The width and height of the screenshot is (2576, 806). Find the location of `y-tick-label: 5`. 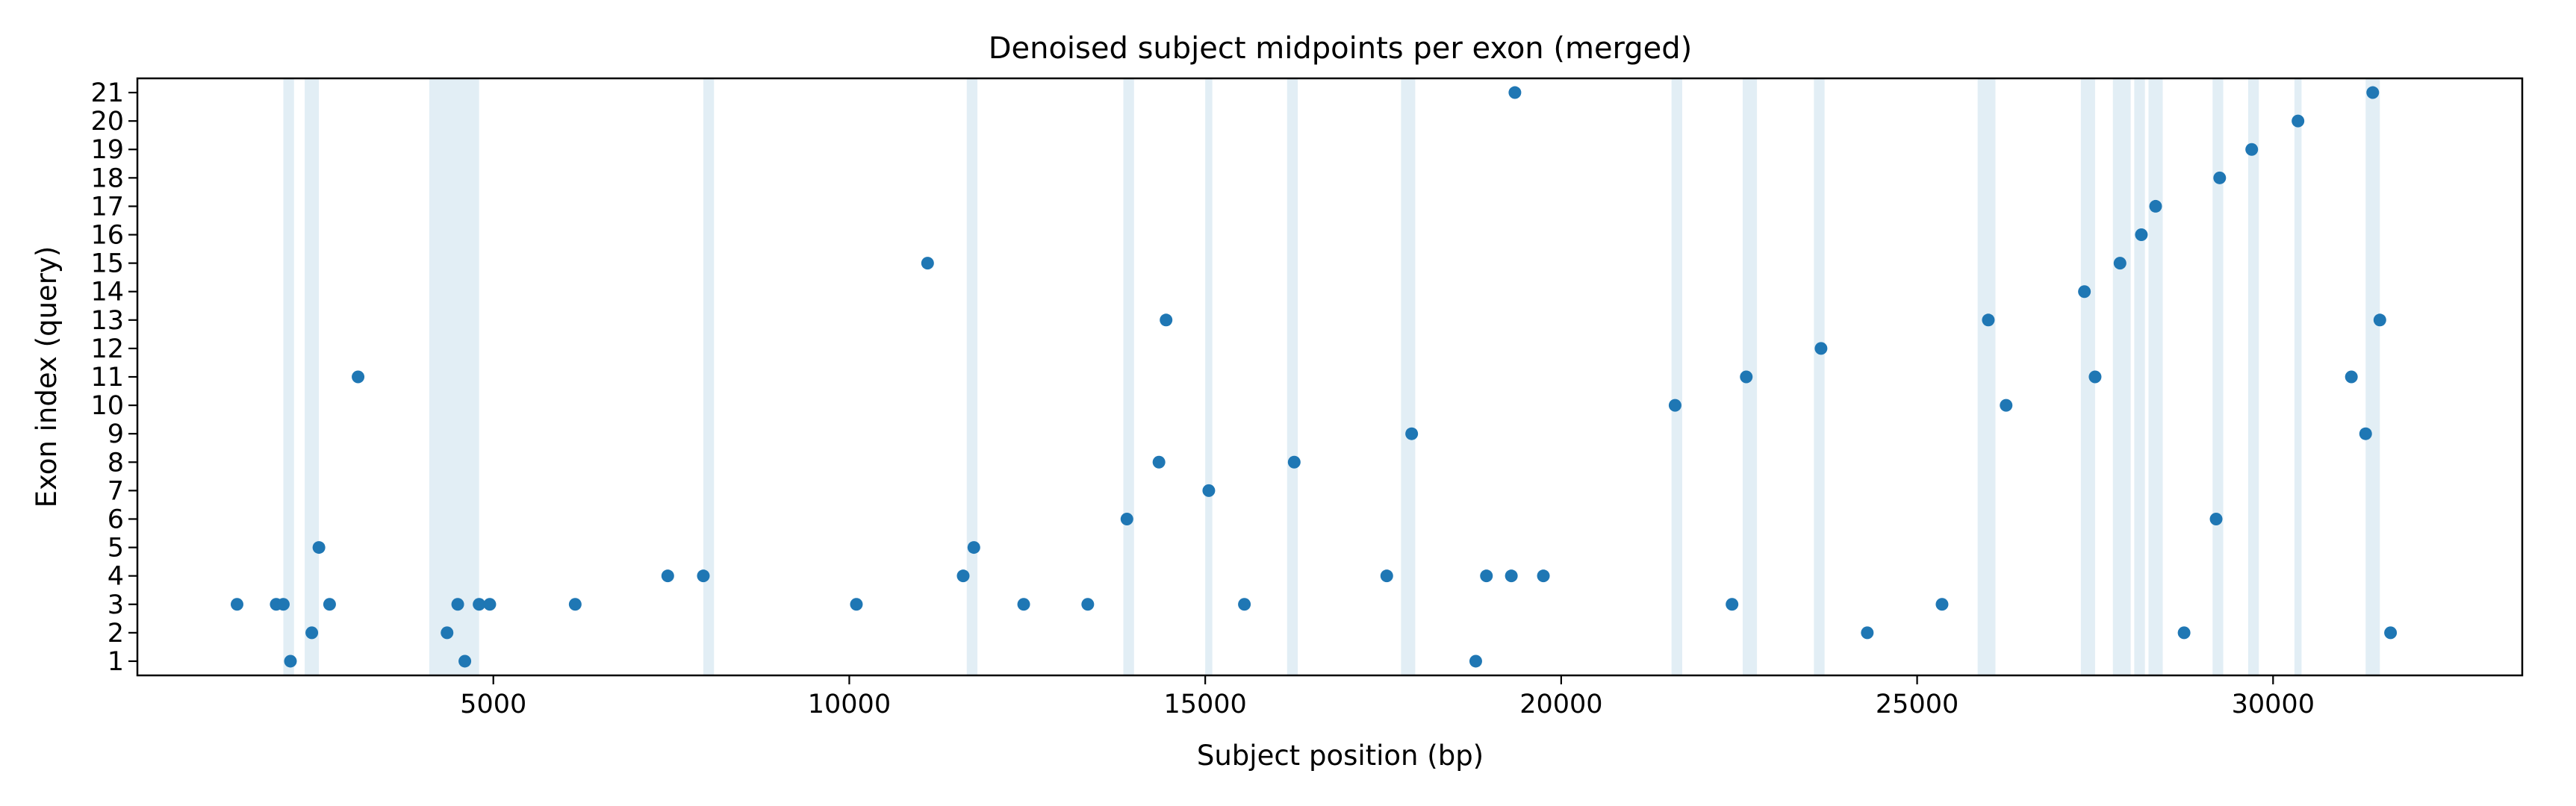

y-tick-label: 5 is located at coordinates (116, 548).